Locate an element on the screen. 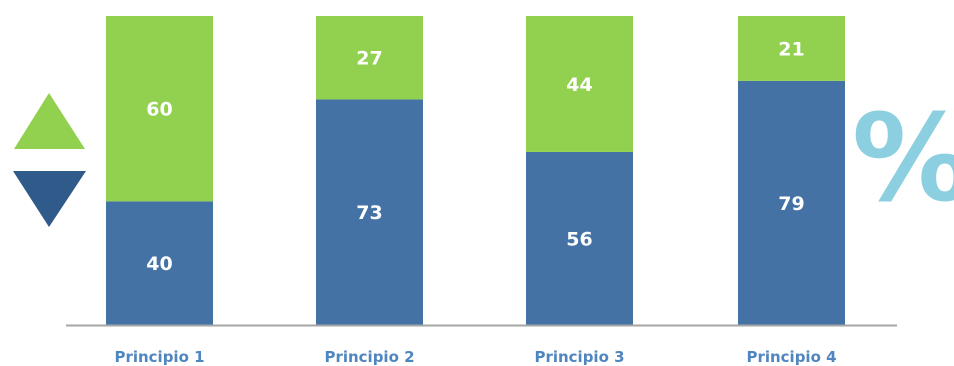 Image resolution: width=954 pixels, height=366 pixels. data-label-bottom-1: 40 is located at coordinates (159, 264).